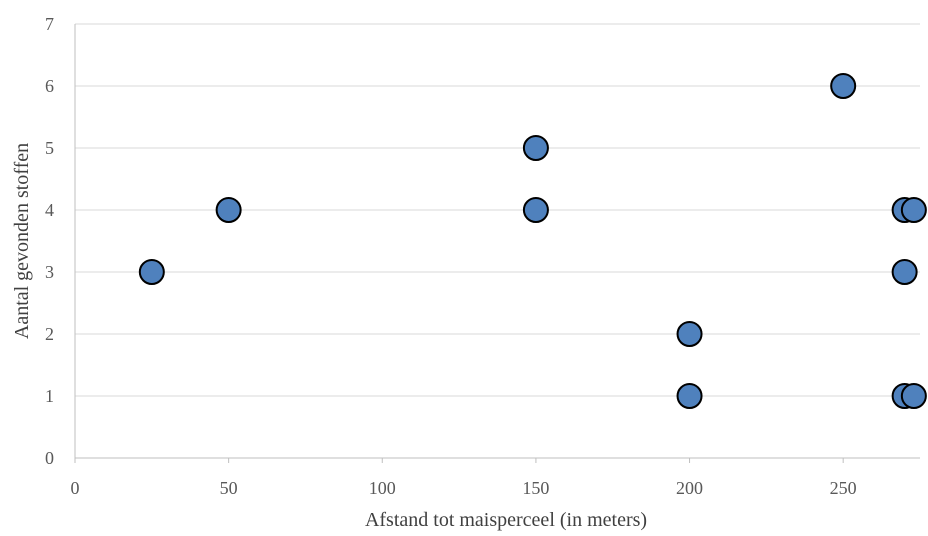 The width and height of the screenshot is (928, 536). Describe the element at coordinates (229, 488) in the screenshot. I see `x-tick-label: 50` at that location.